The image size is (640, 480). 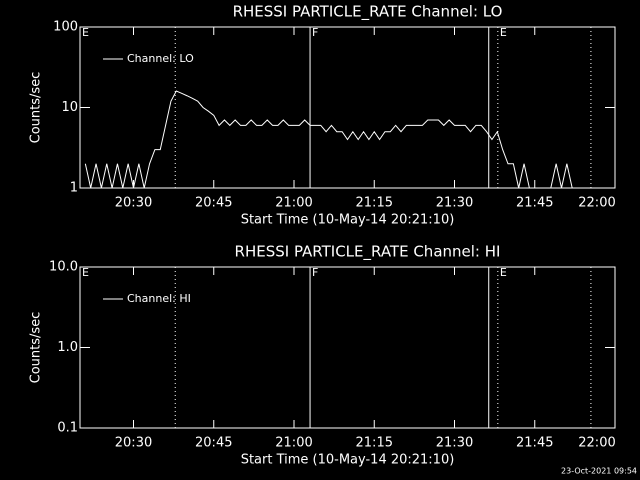 What do you see at coordinates (159, 298) in the screenshot?
I see `legend-label: Channel: HI` at bounding box center [159, 298].